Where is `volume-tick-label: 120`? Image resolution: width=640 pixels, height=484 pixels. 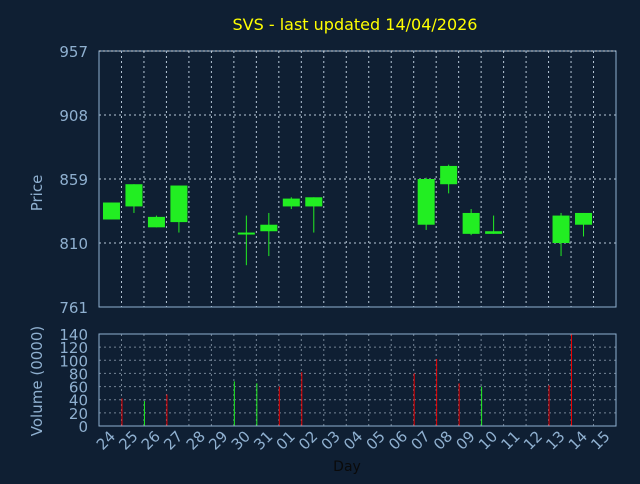
volume-tick-label: 120 is located at coordinates (73, 348).